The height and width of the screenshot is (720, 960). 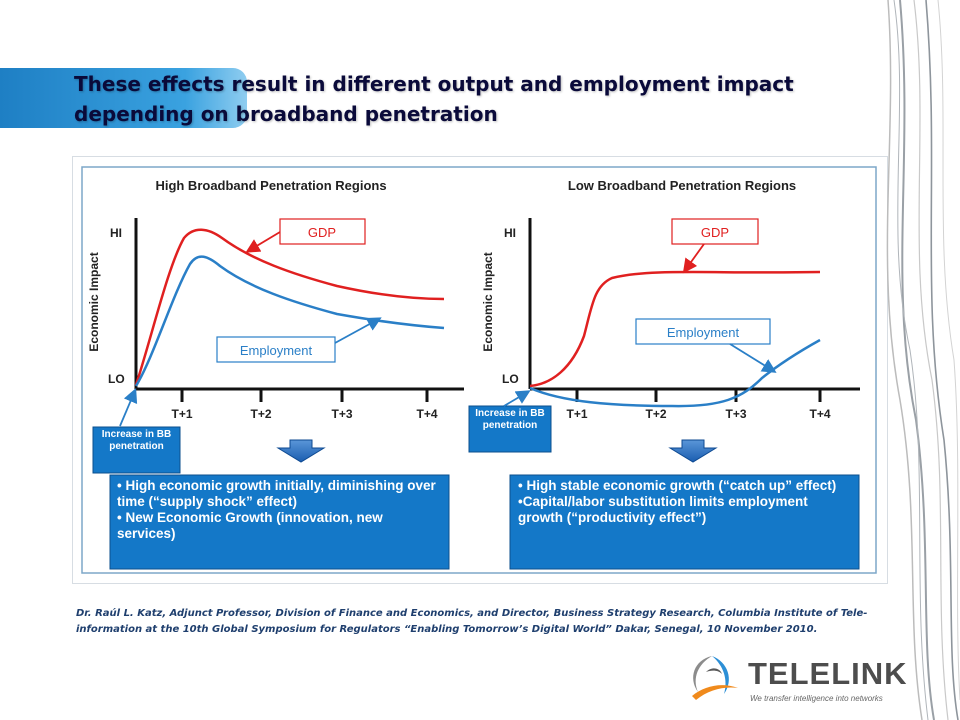 I want to click on right-tick-label-1: T+1, so click(x=576, y=414).